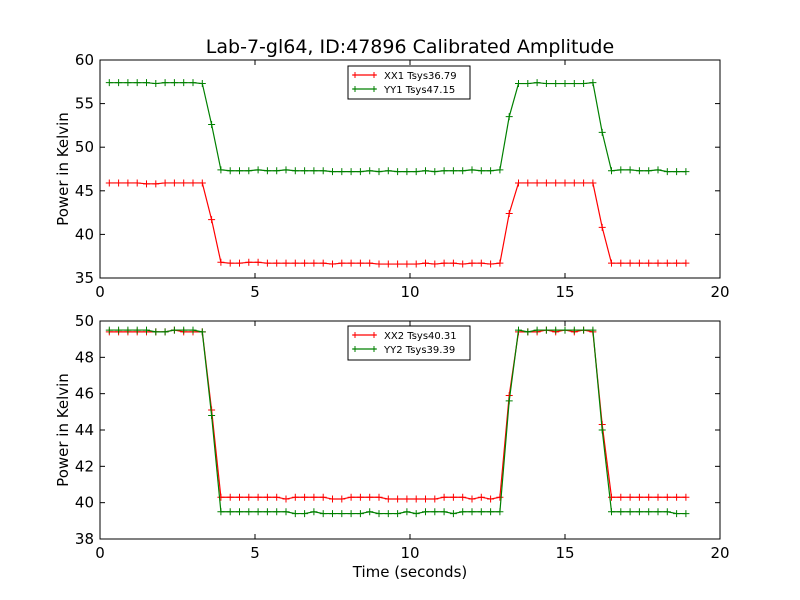 This screenshot has width=800, height=600. I want to click on bottom-y-tick-label: 48, so click(84, 357).